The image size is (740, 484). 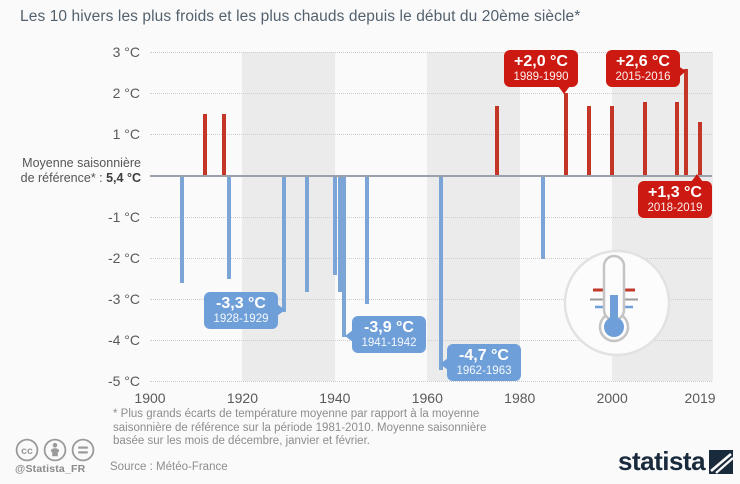 What do you see at coordinates (541, 77) in the screenshot?
I see `annotation-period: 1989-1990` at bounding box center [541, 77].